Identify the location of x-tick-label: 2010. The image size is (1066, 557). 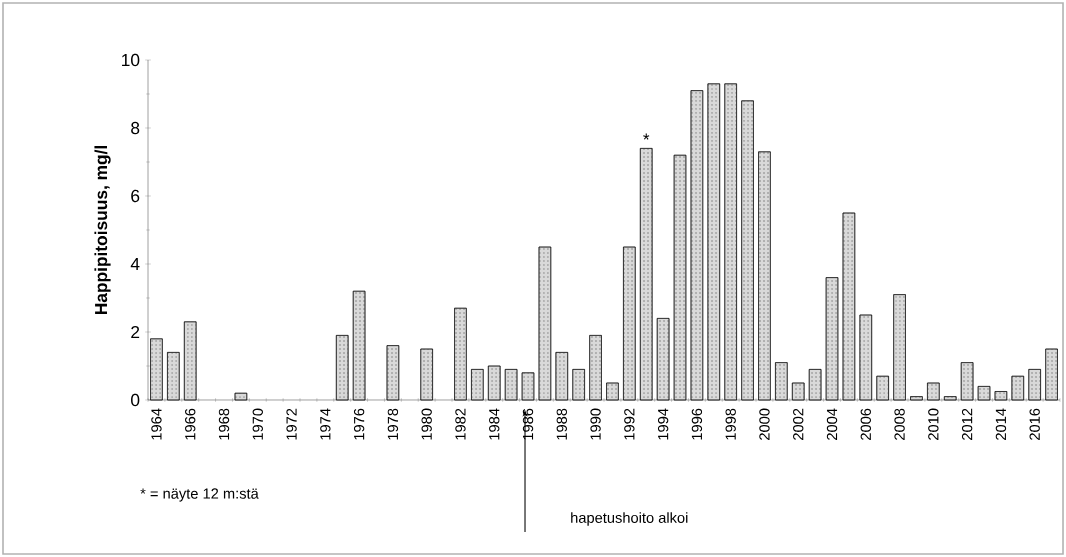
(933, 424).